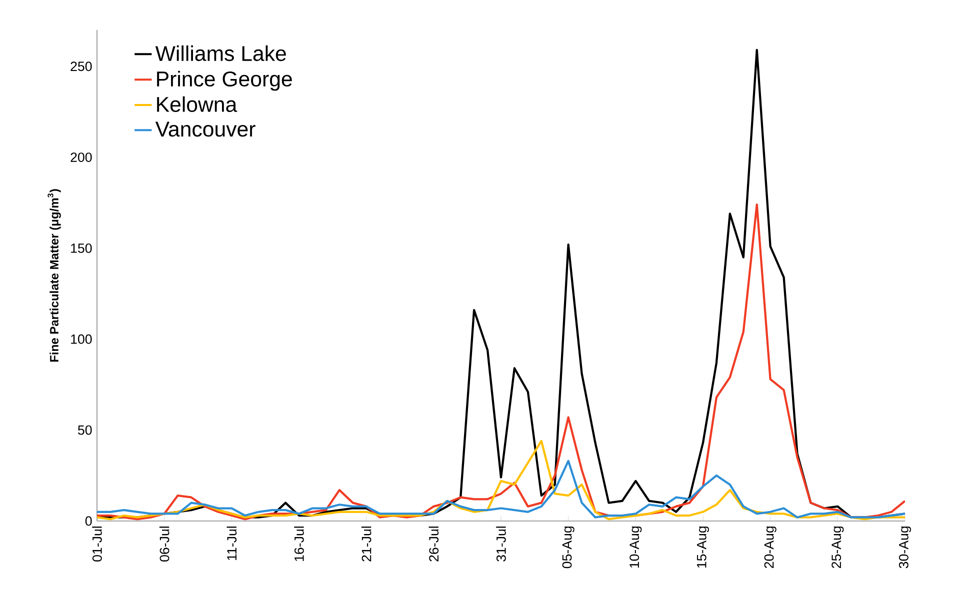  What do you see at coordinates (770, 547) in the screenshot?
I see `x-tick-label: 20-Aug` at bounding box center [770, 547].